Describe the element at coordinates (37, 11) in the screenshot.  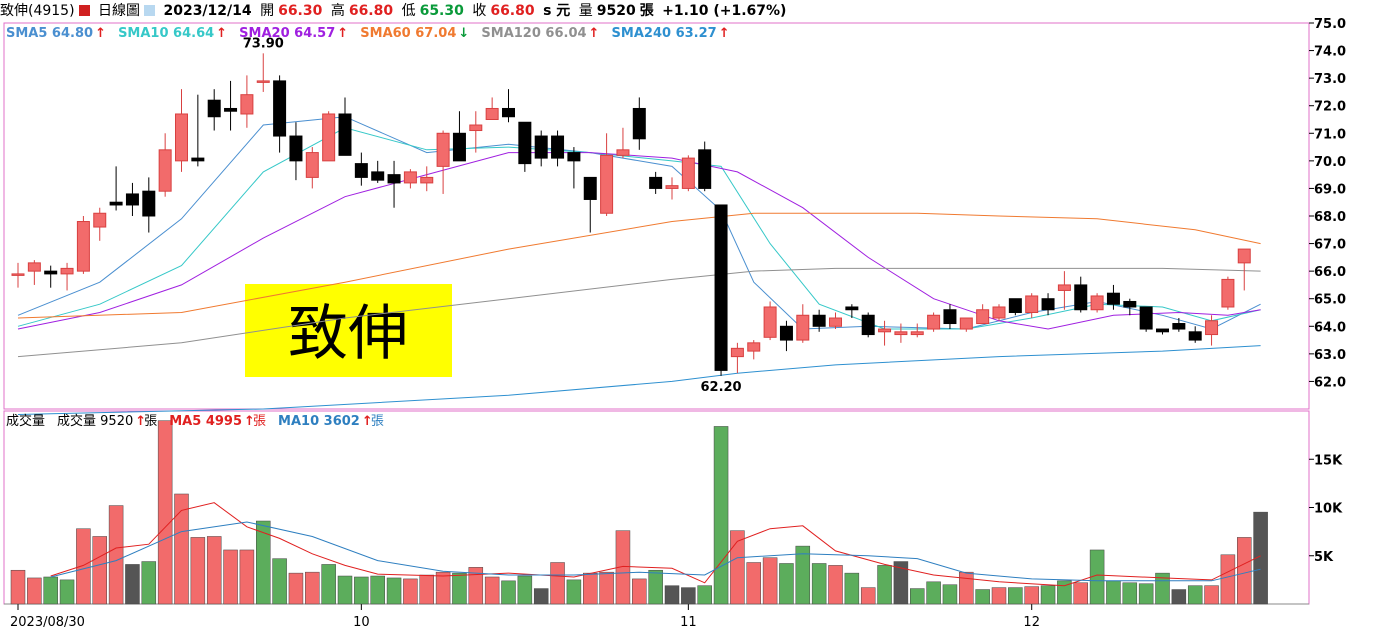
I see `stock-name: 致伸(4915)` at that location.